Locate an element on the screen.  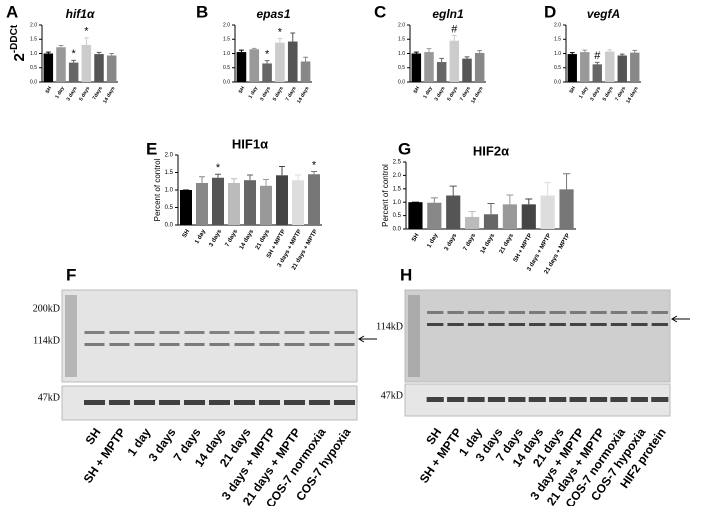
panel-letter: B is located at coordinates (202, 11).